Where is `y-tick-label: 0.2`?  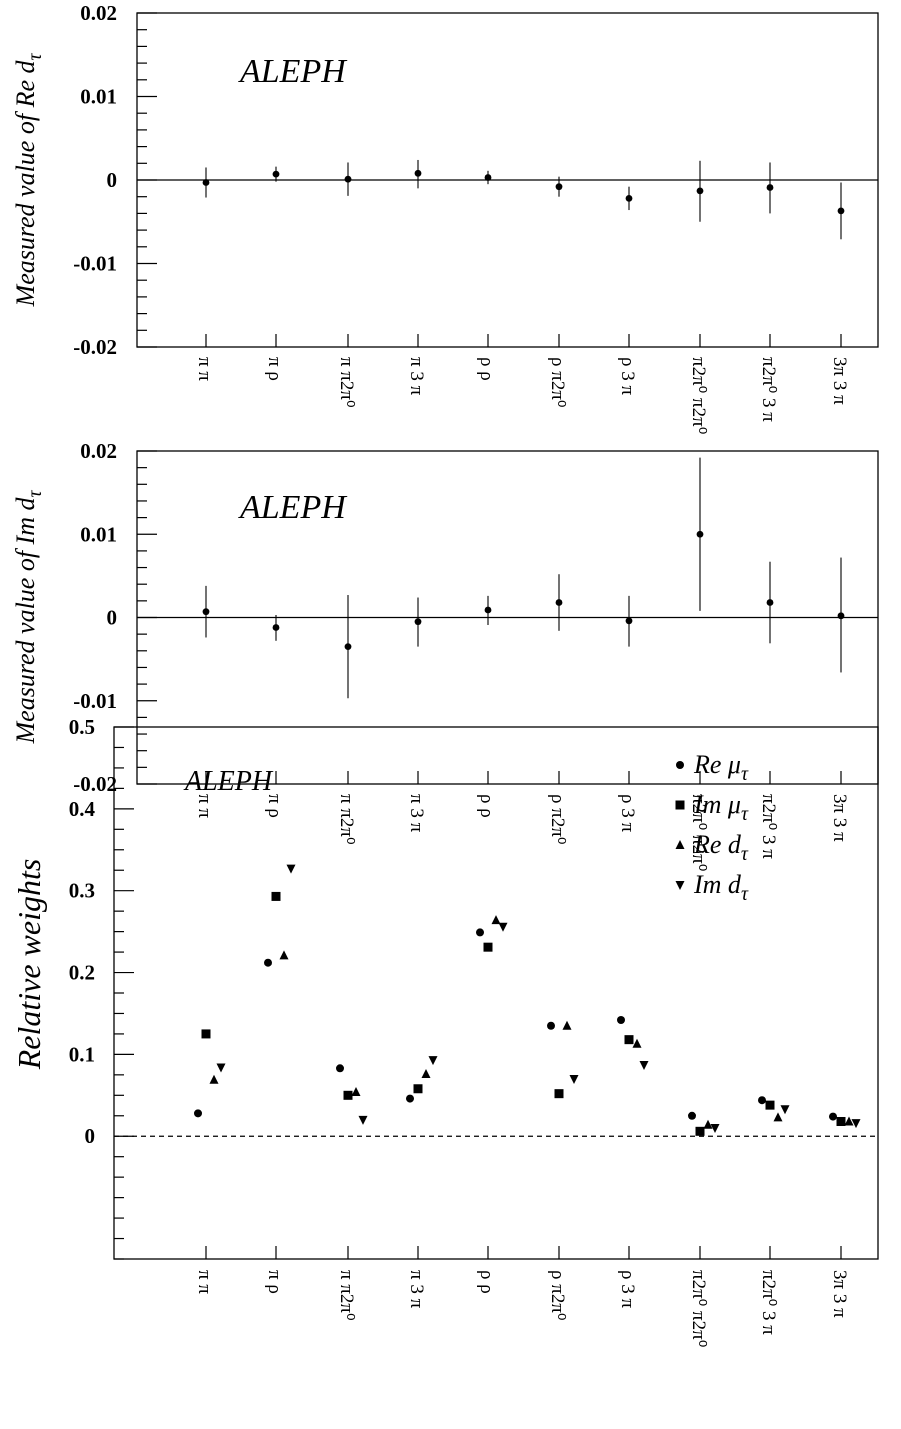 y-tick-label: 0.2 is located at coordinates (82, 973).